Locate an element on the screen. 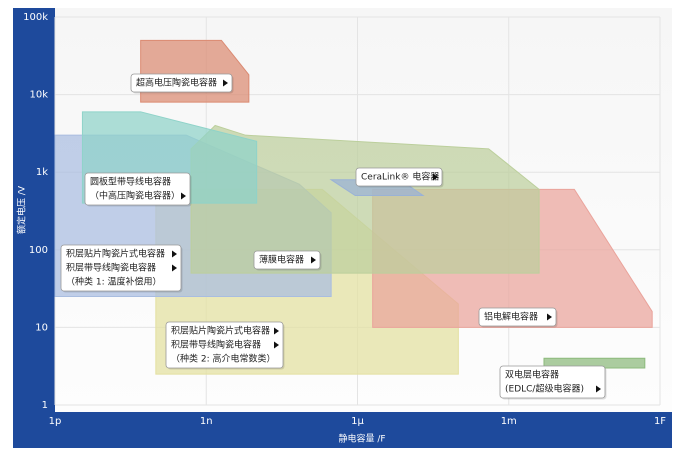 The height and width of the screenshot is (456, 680). region-label: 铝电解电容器 is located at coordinates (511, 317).